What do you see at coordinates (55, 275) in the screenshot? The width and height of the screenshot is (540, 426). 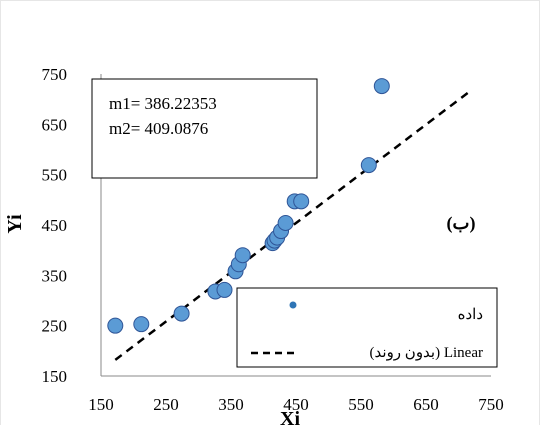 I see `y-tick-label: 350` at bounding box center [55, 275].